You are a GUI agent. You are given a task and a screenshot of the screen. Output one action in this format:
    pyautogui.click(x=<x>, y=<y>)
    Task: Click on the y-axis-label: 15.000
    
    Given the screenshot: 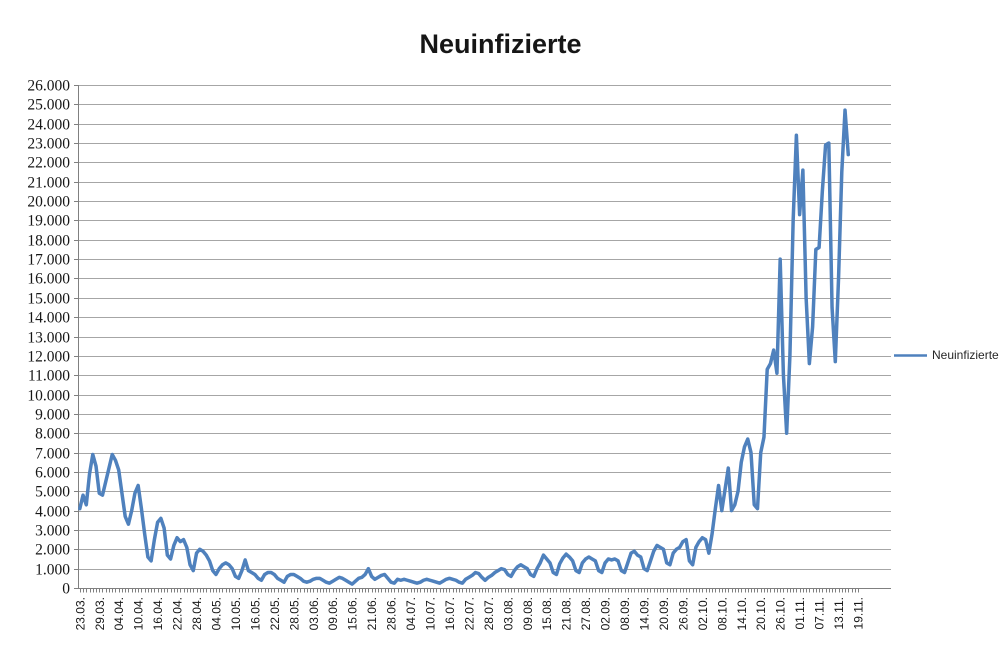 What is the action you would take?
    pyautogui.click(x=48, y=299)
    